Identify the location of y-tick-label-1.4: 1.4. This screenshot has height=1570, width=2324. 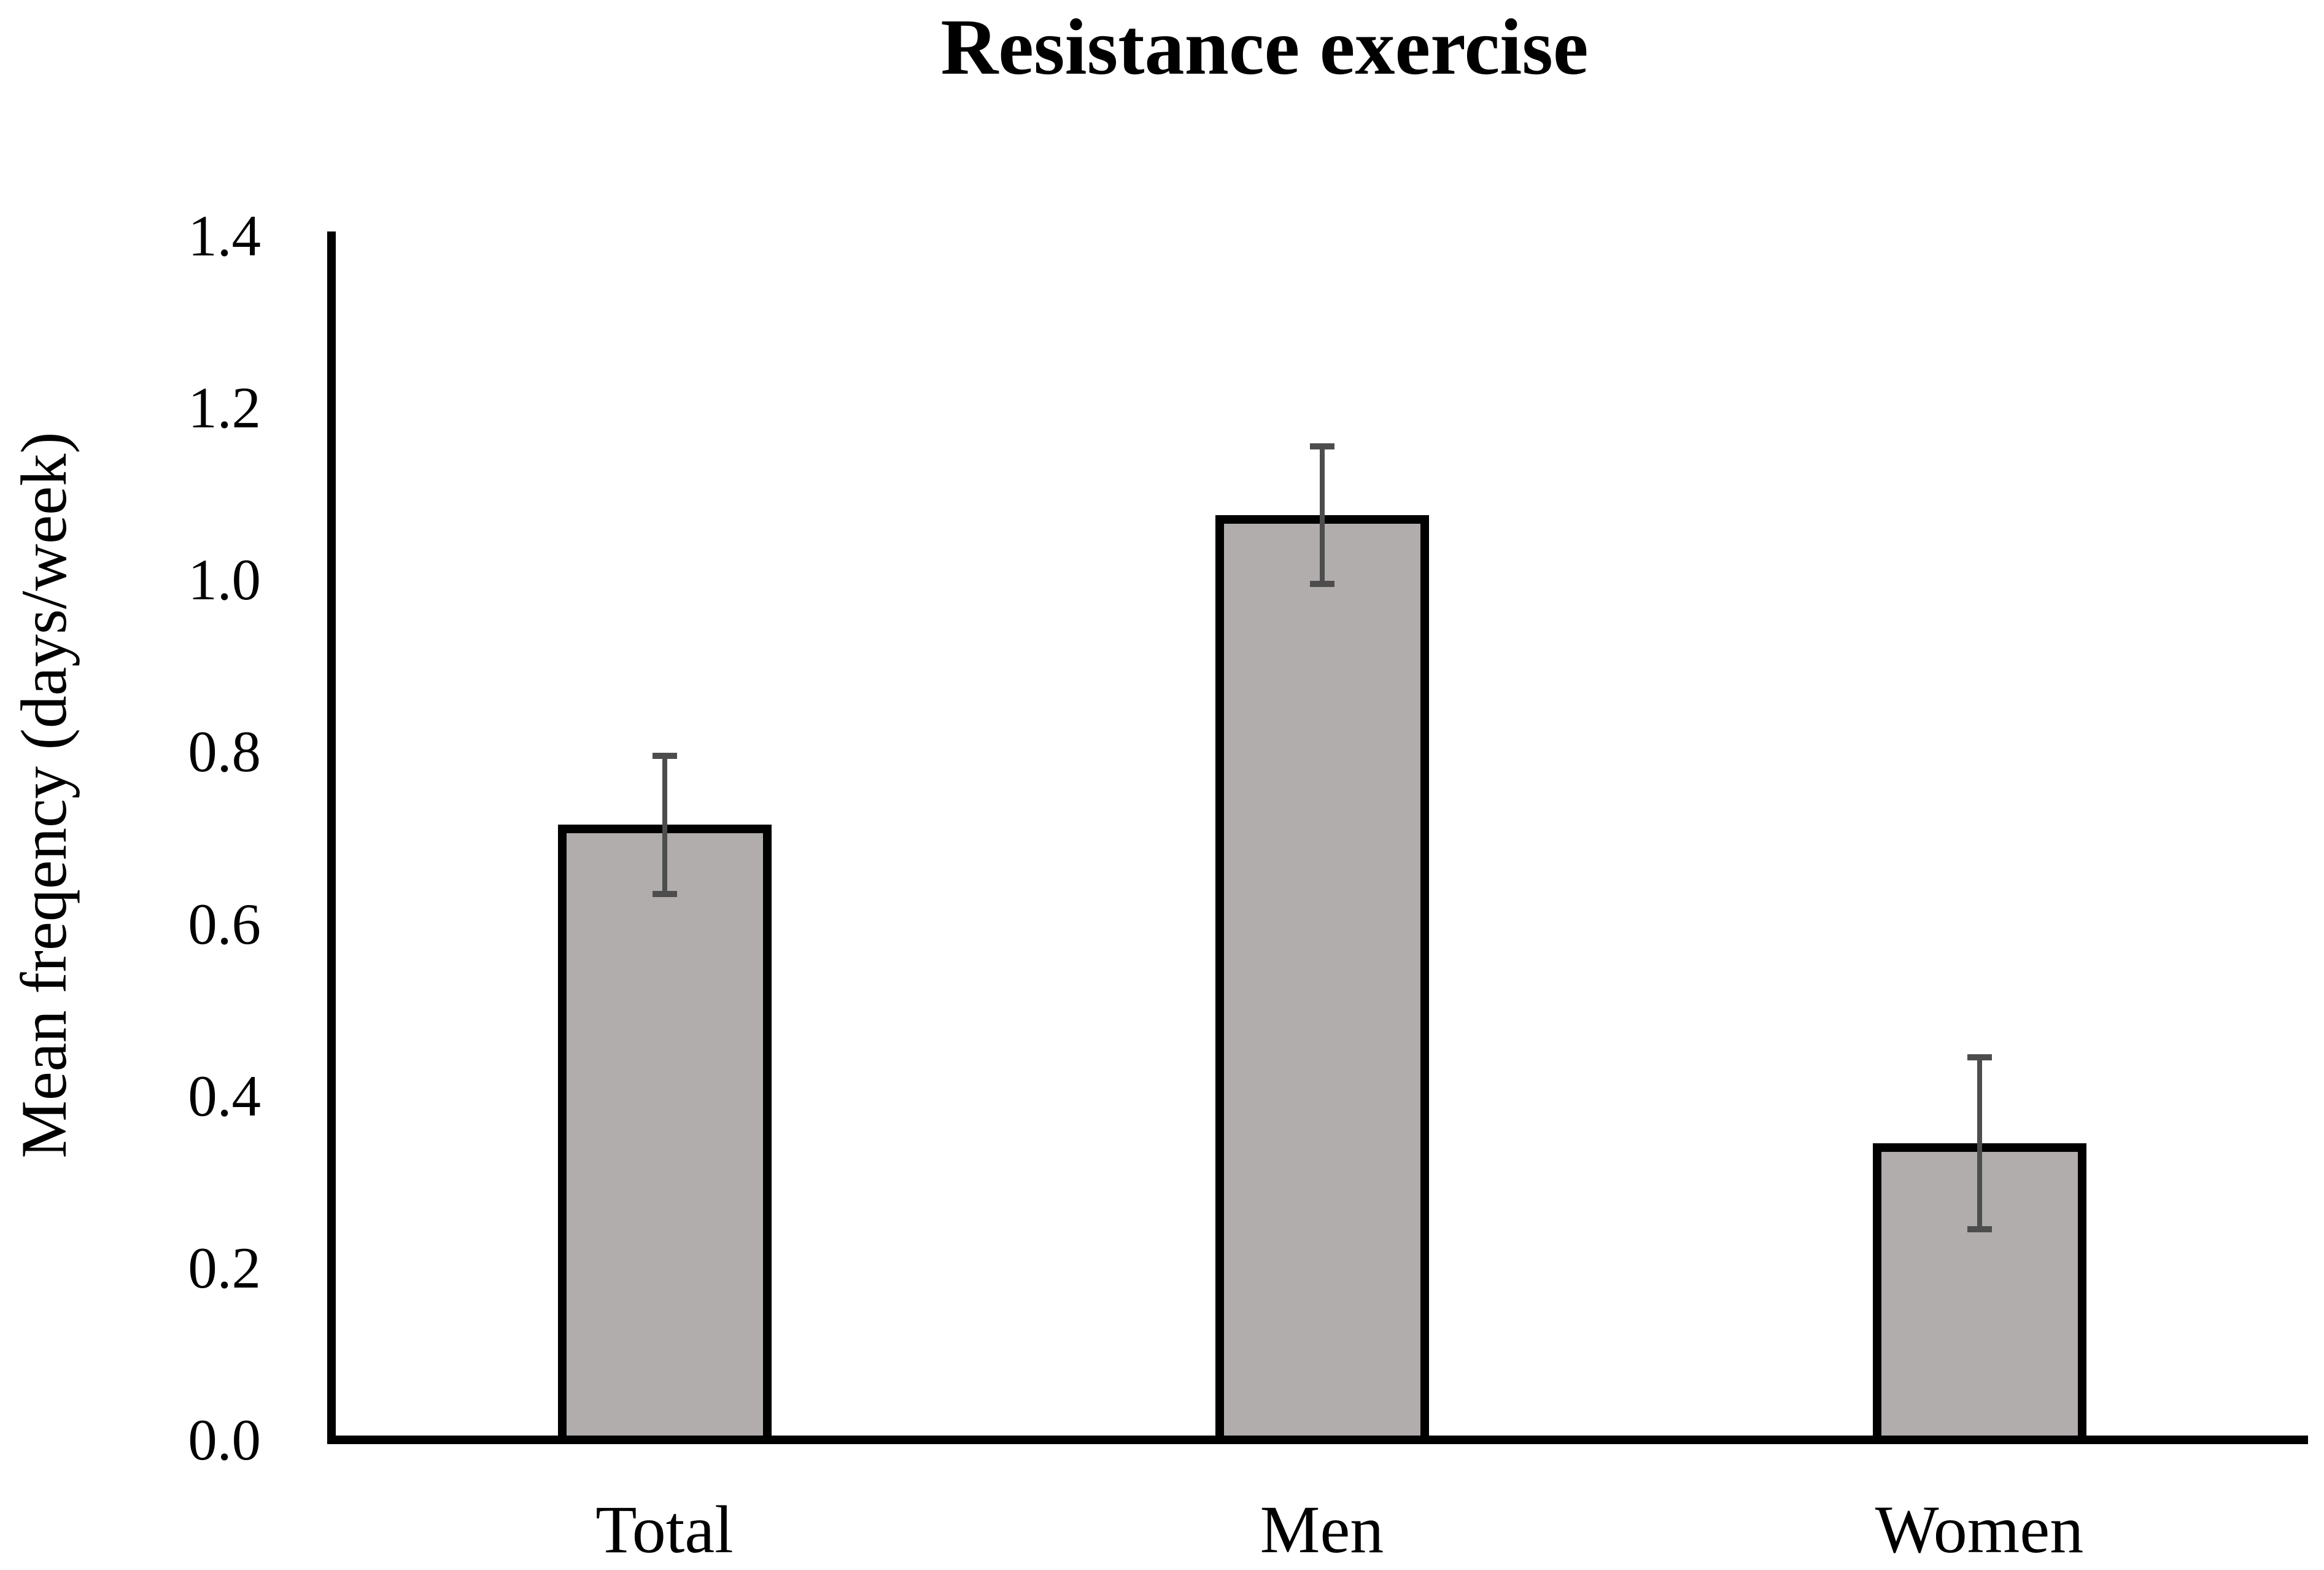
(224, 235).